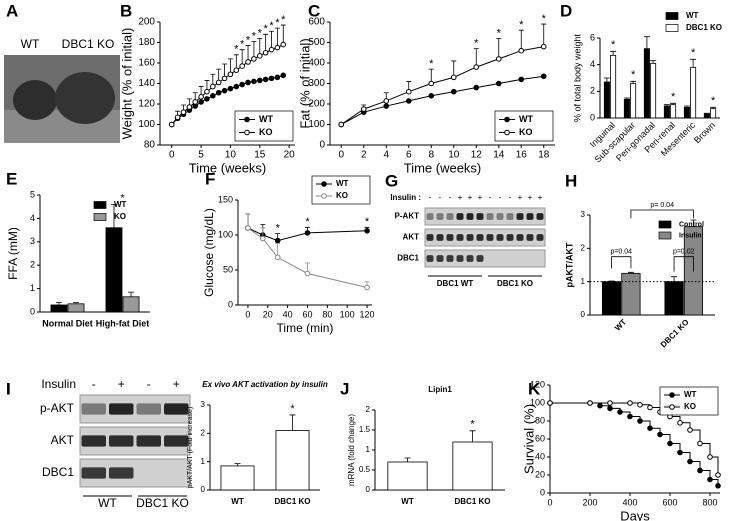  What do you see at coordinates (8, 388) in the screenshot?
I see `panel-letter: I` at bounding box center [8, 388].